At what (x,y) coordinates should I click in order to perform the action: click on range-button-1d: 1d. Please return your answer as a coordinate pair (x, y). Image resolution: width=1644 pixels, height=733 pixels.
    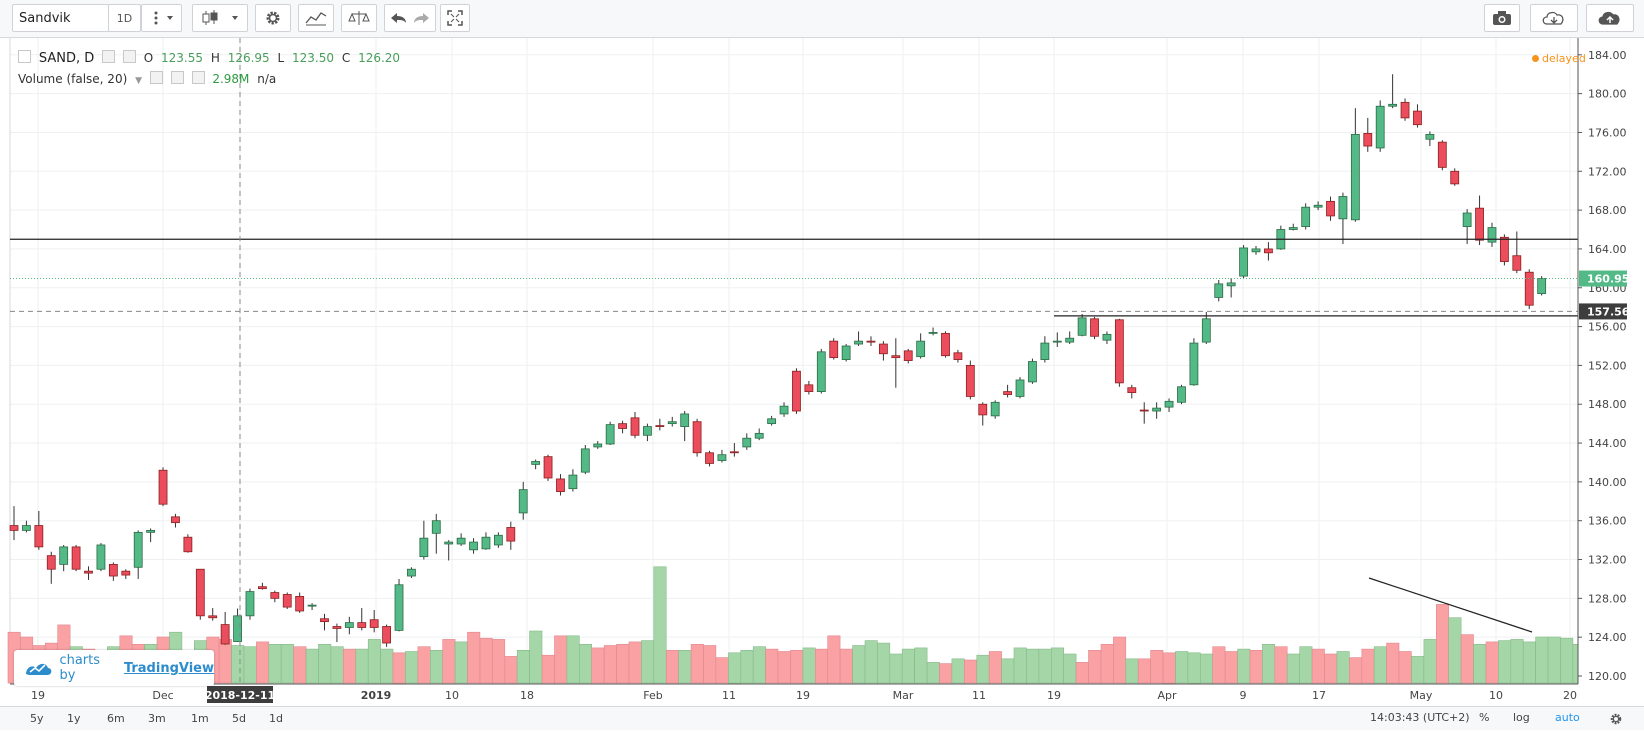
    Looking at the image, I should click on (276, 718).